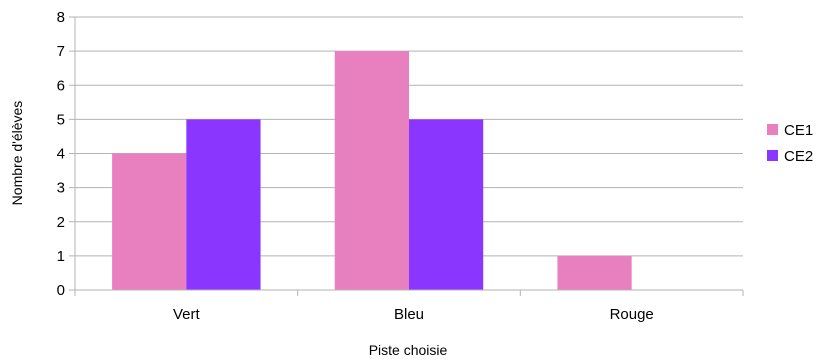 This screenshot has height=362, width=826. I want to click on bar-ce1-bleu, so click(371, 170).